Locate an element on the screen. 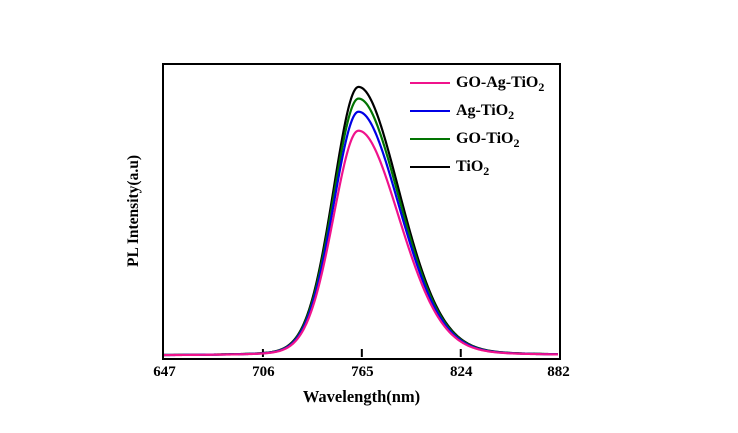 The image size is (738, 433). legend-item-GO-TiO2: GO-TiO2 is located at coordinates (477, 139).